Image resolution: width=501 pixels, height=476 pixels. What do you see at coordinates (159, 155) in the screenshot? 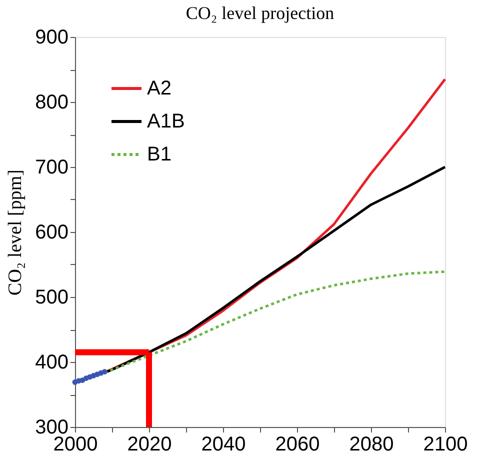
I see `legend-label: B1` at bounding box center [159, 155].